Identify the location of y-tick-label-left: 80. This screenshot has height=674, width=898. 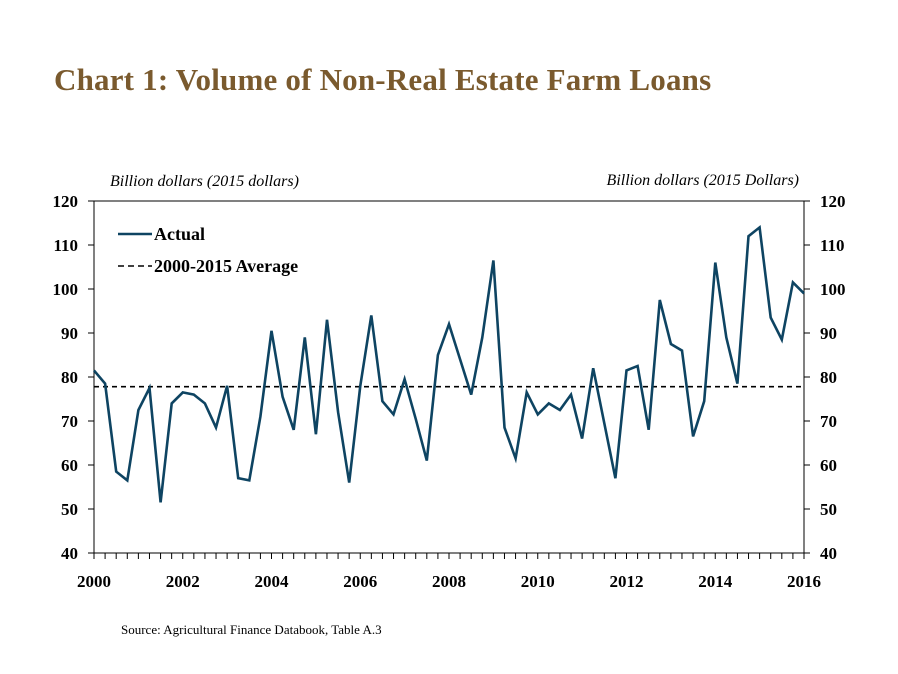
(69, 377).